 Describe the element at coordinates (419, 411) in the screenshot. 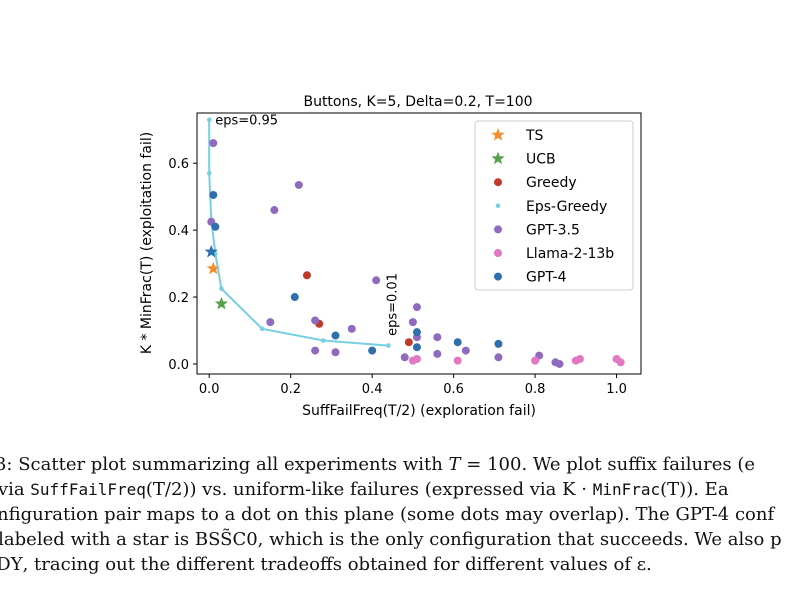

I see `x-axis-label: SuffFailFreq(T/2) (exploration fail)` at that location.